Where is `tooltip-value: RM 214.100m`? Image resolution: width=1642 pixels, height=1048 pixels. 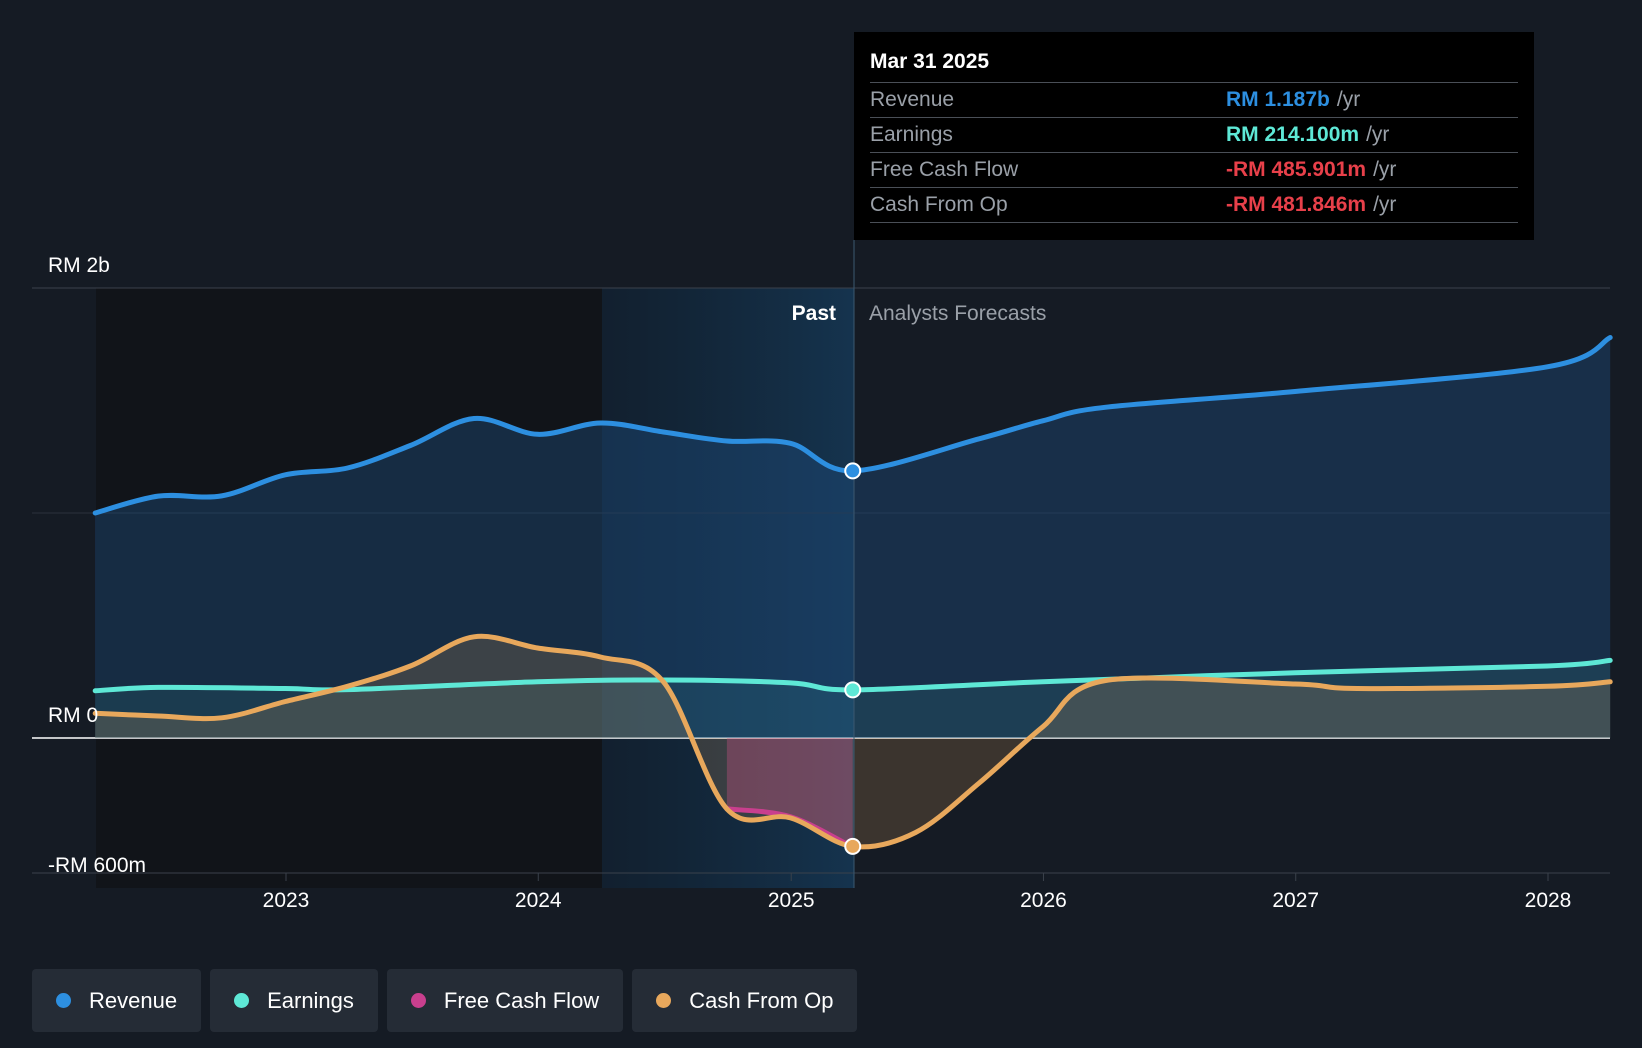 tooltip-value: RM 214.100m is located at coordinates (1293, 134).